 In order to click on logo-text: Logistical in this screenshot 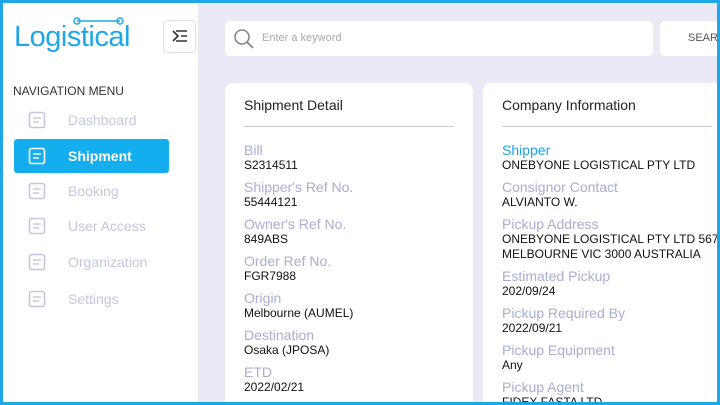, I will do `click(72, 37)`.